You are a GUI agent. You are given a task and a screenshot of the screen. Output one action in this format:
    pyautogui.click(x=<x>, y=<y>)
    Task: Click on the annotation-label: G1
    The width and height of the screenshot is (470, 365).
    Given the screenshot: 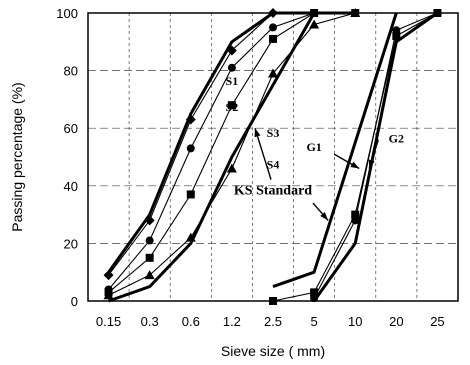 What is the action you would take?
    pyautogui.click(x=313, y=147)
    